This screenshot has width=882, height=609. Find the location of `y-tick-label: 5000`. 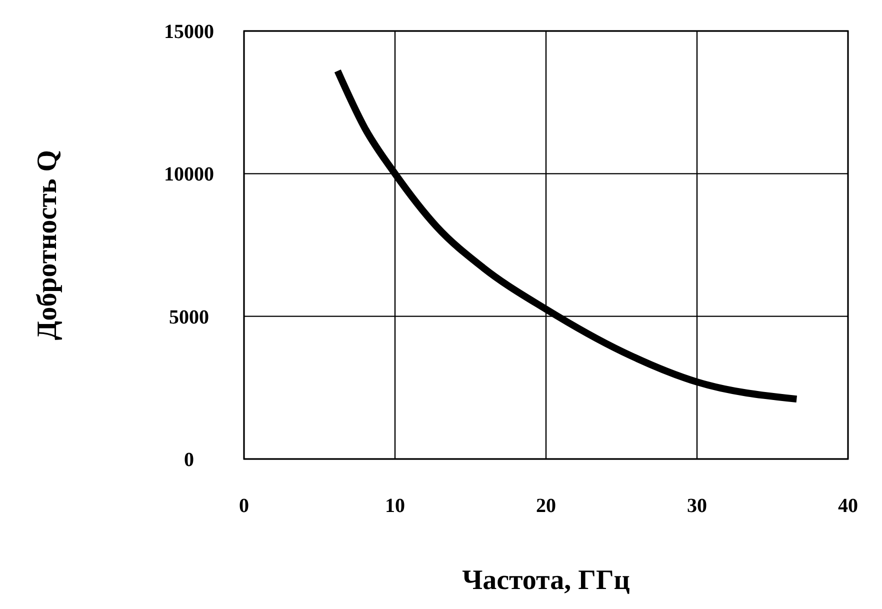

y-tick-label: 5000 is located at coordinates (189, 317).